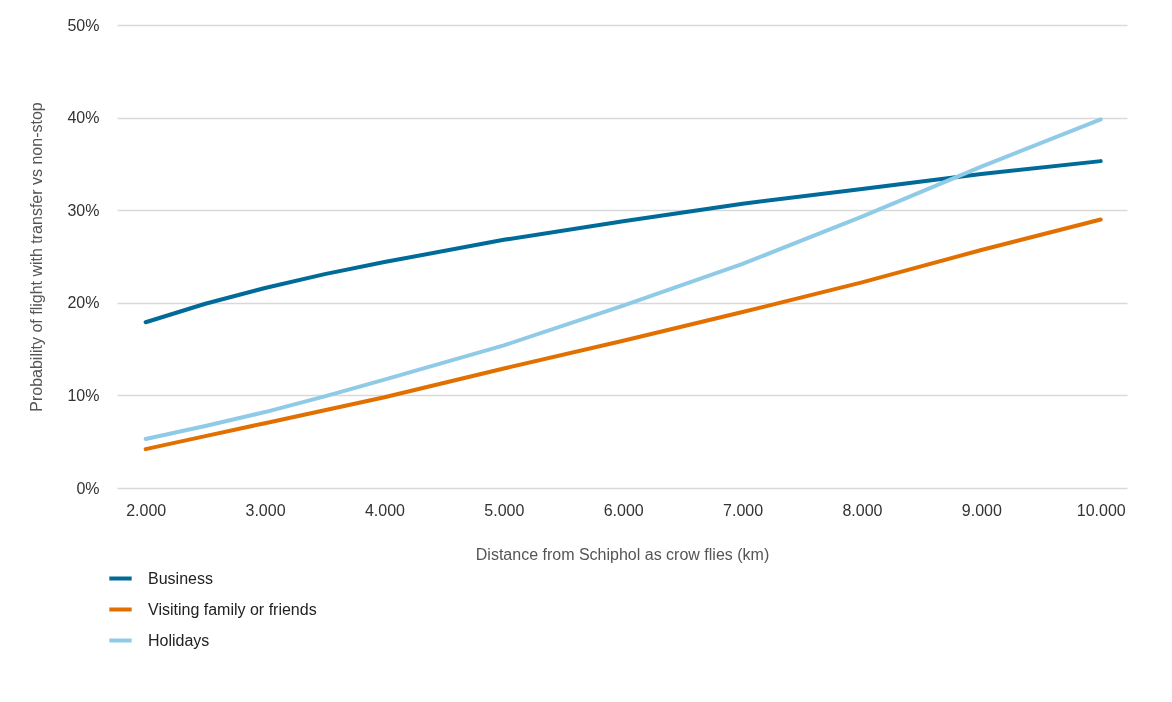 Image resolution: width=1172 pixels, height=702 pixels. What do you see at coordinates (385, 510) in the screenshot?
I see `x-tick-label: 4.000` at bounding box center [385, 510].